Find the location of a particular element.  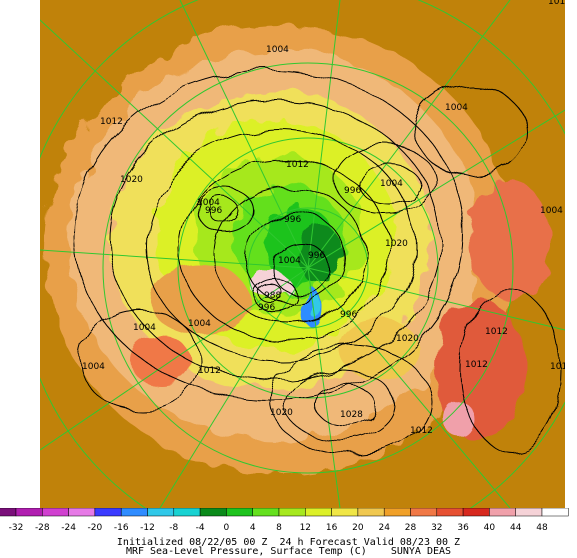

isobar-label-1004-northeast: 1004 is located at coordinates (456, 108).